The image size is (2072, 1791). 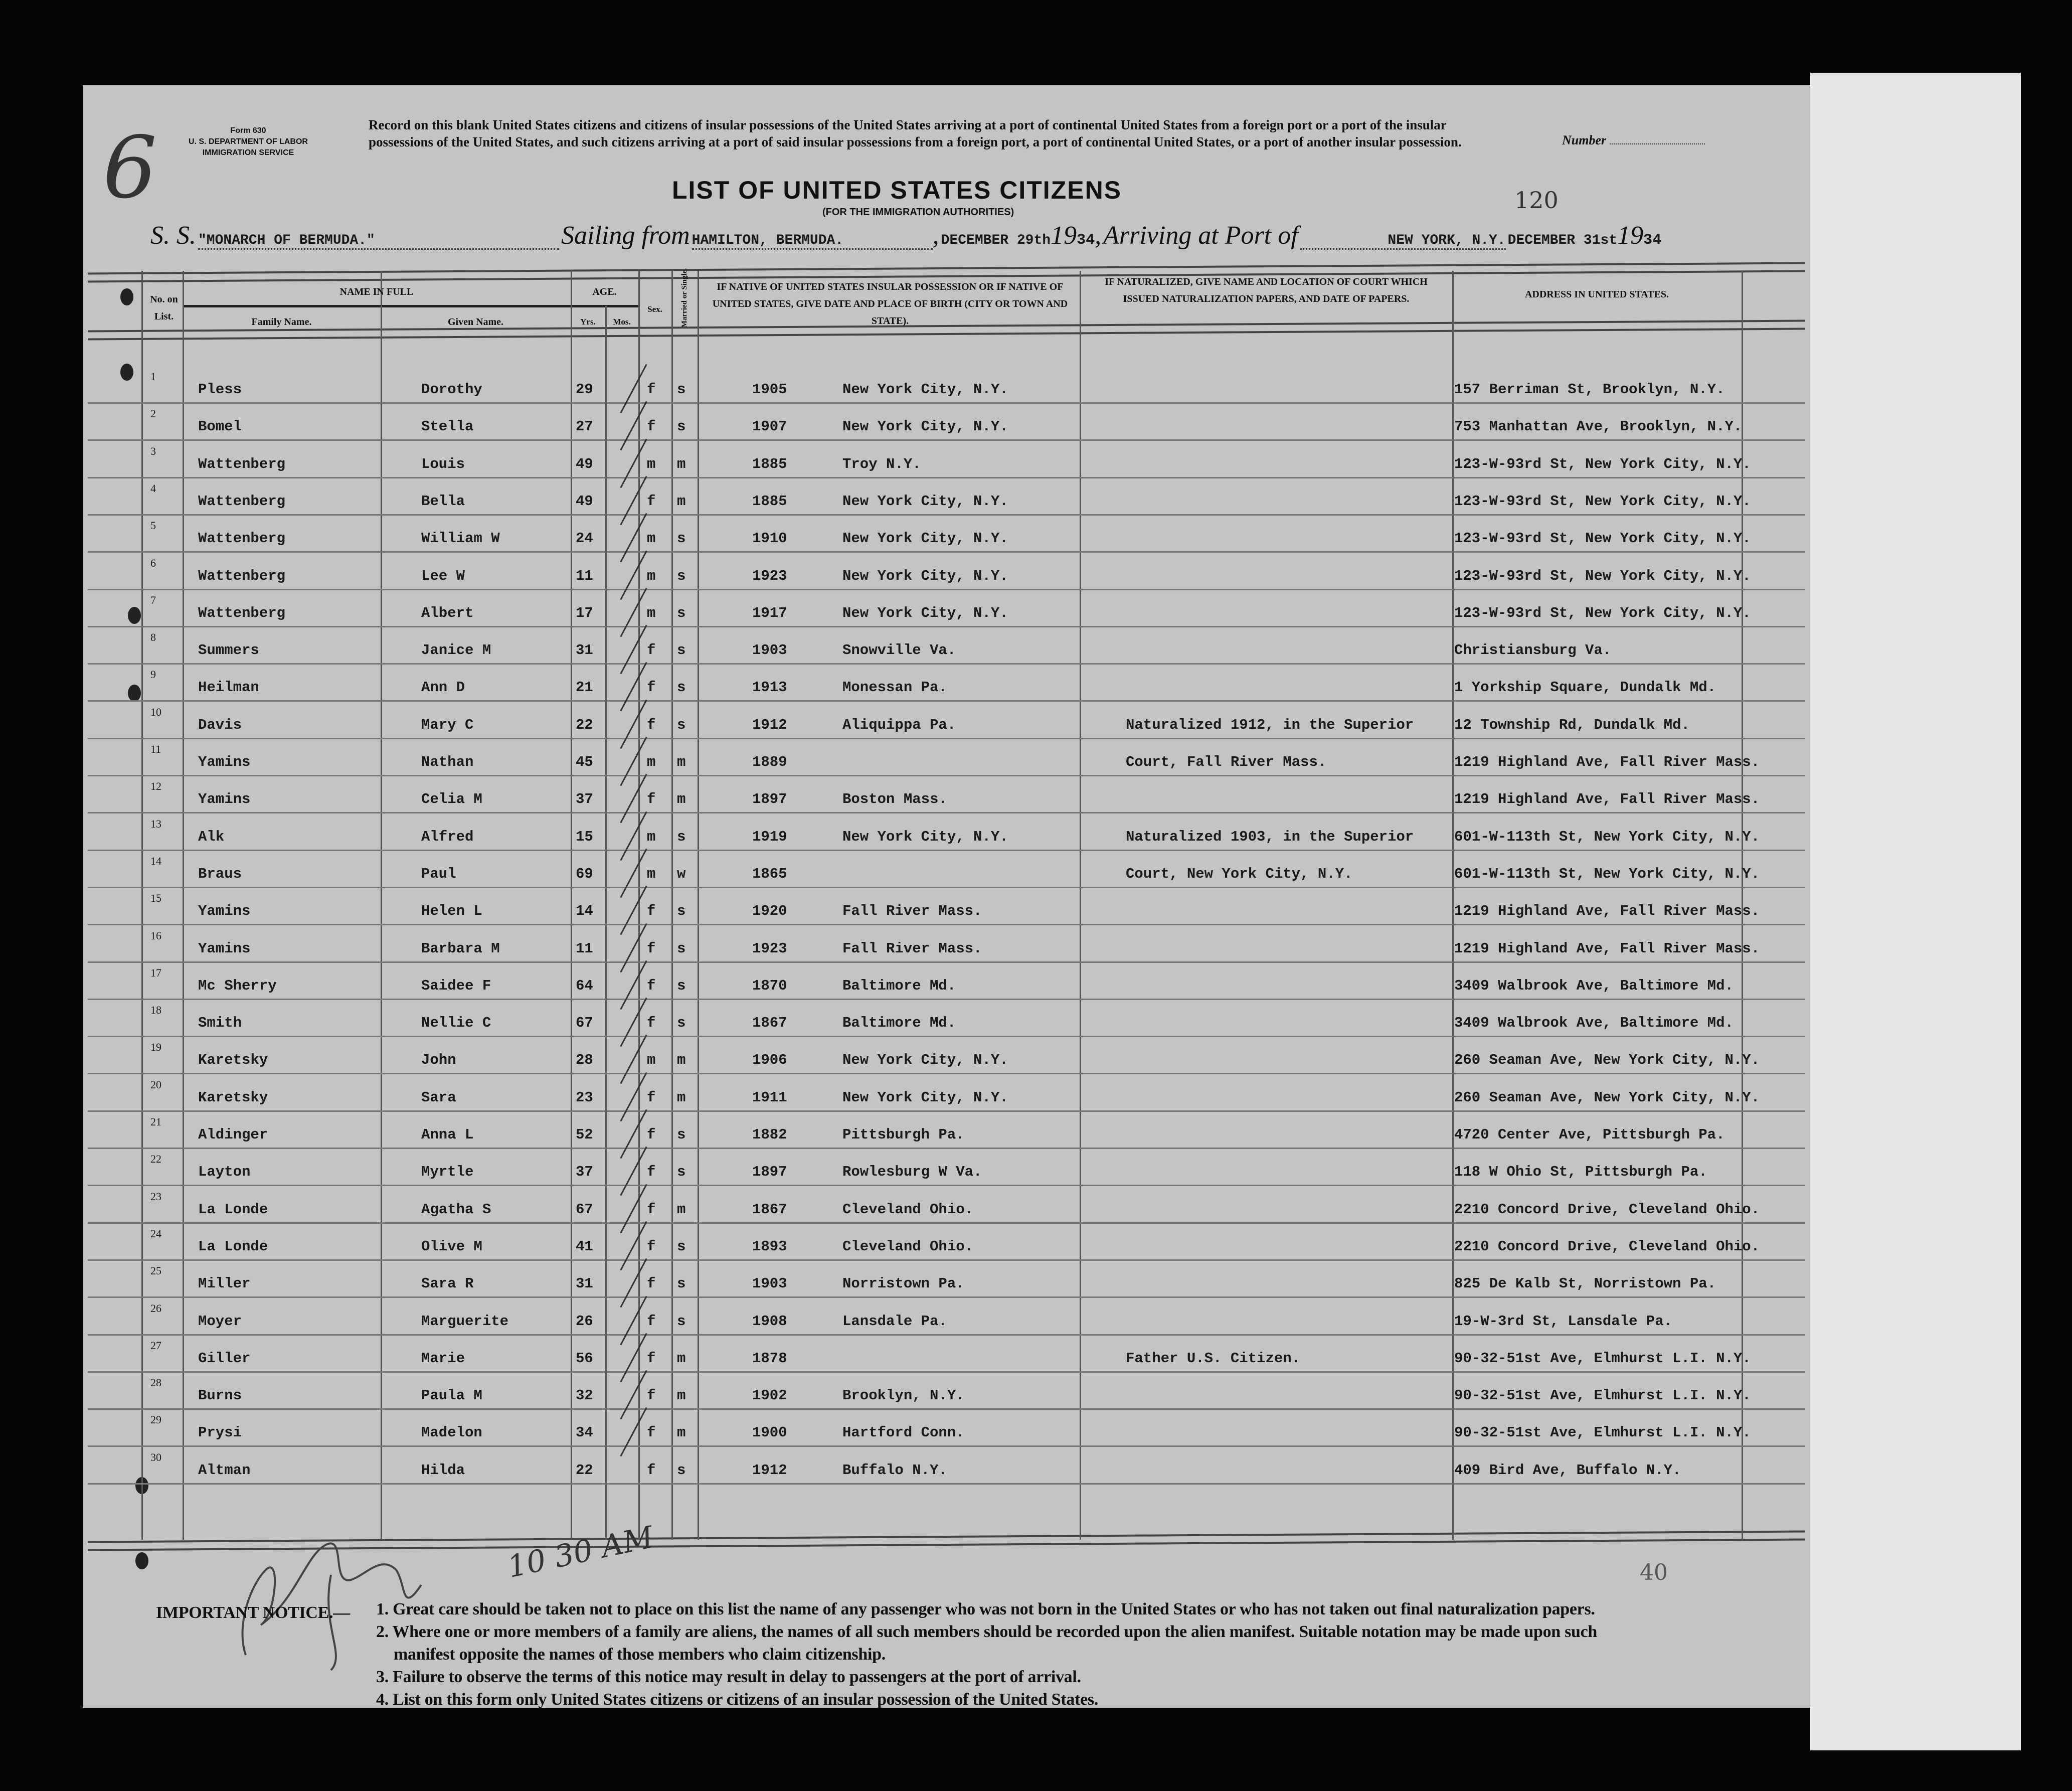 What do you see at coordinates (769, 463) in the screenshot?
I see `birth-year: 1885` at bounding box center [769, 463].